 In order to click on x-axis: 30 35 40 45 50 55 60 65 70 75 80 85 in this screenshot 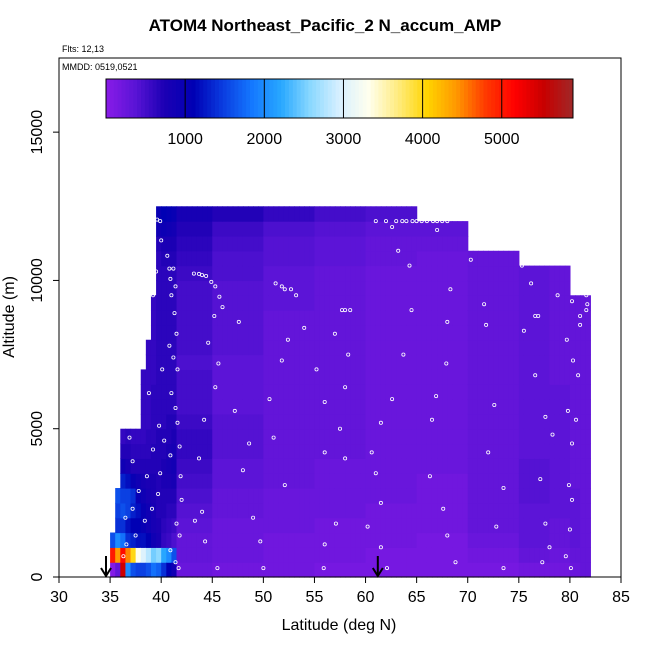, I will do `click(340, 591)`.